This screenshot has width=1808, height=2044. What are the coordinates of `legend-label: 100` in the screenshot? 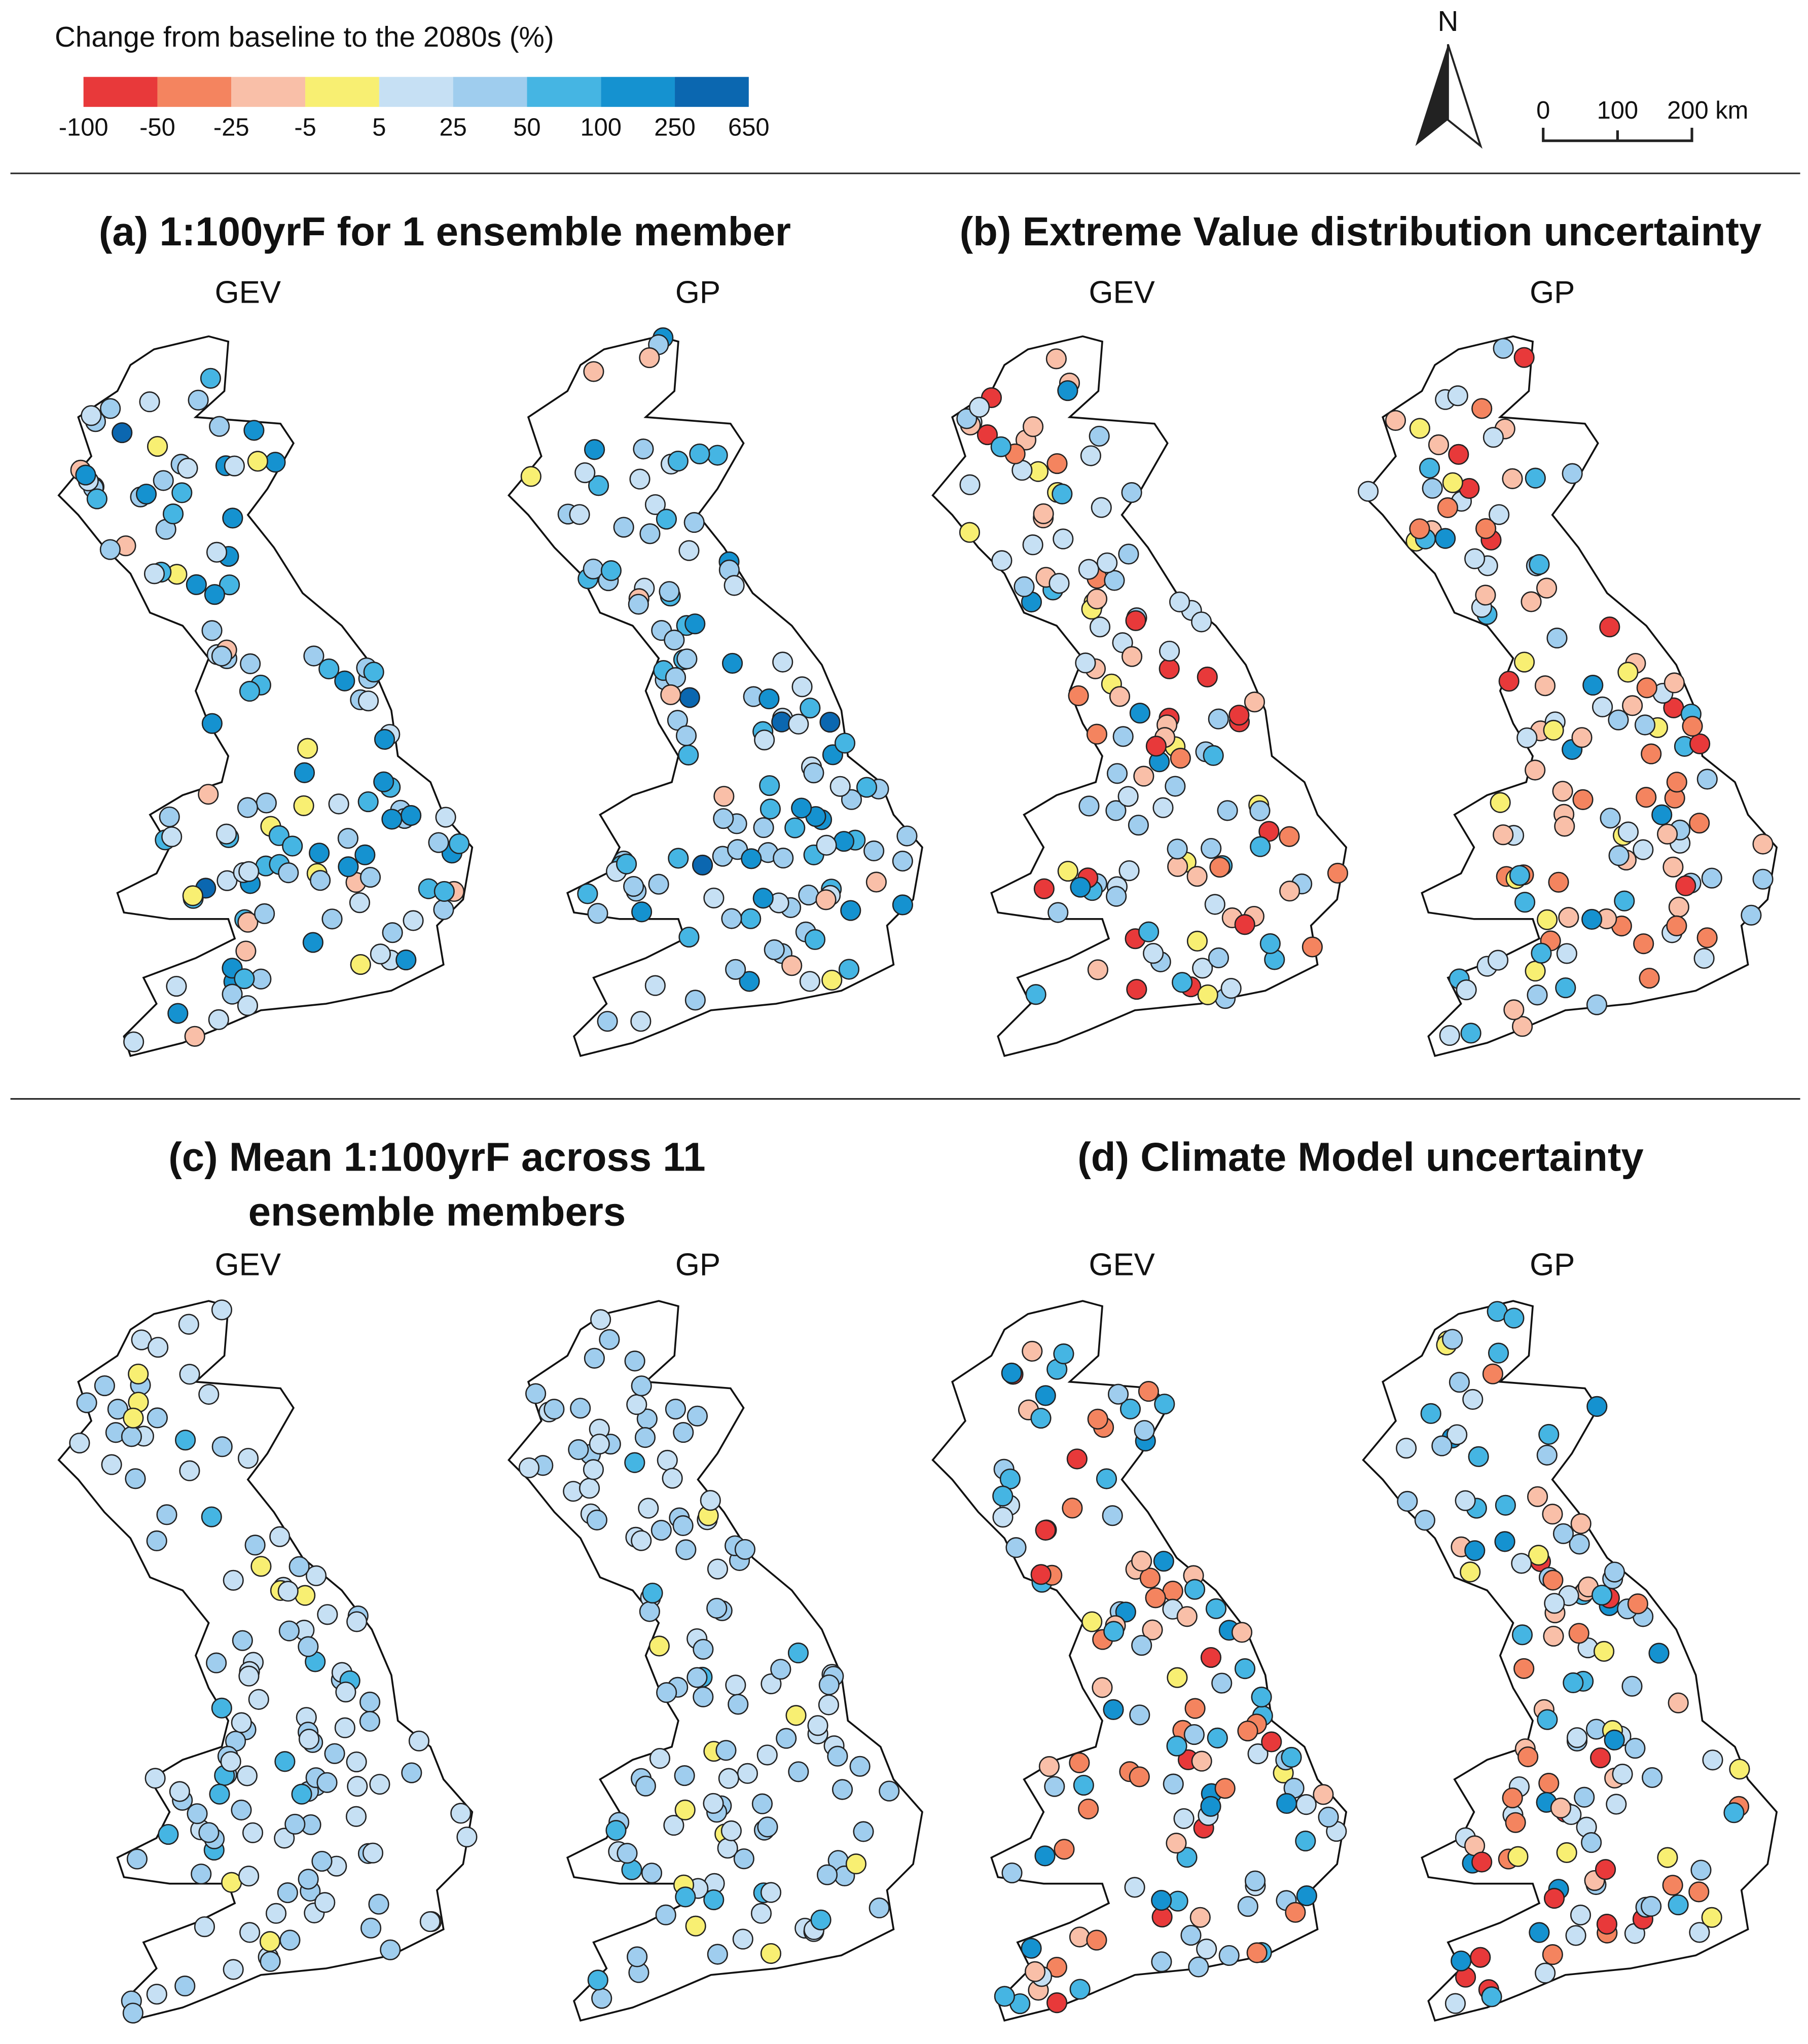 It's located at (601, 127).